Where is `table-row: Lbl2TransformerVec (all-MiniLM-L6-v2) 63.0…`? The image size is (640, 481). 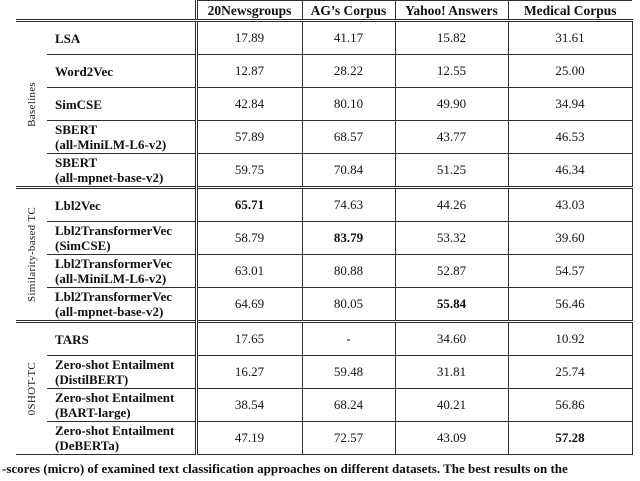 table-row: Lbl2TransformerVec (all-MiniLM-L6-v2) 63.0… is located at coordinates (324, 271).